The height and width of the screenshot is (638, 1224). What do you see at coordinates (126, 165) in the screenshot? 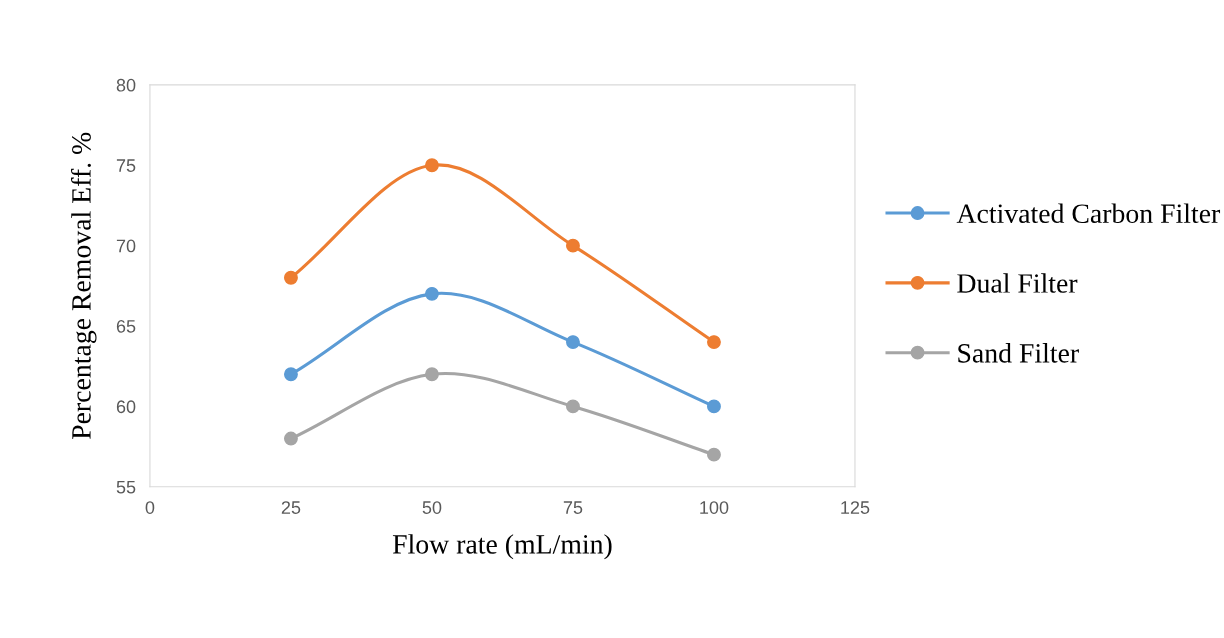
I see `y-tick-label: 75` at bounding box center [126, 165].